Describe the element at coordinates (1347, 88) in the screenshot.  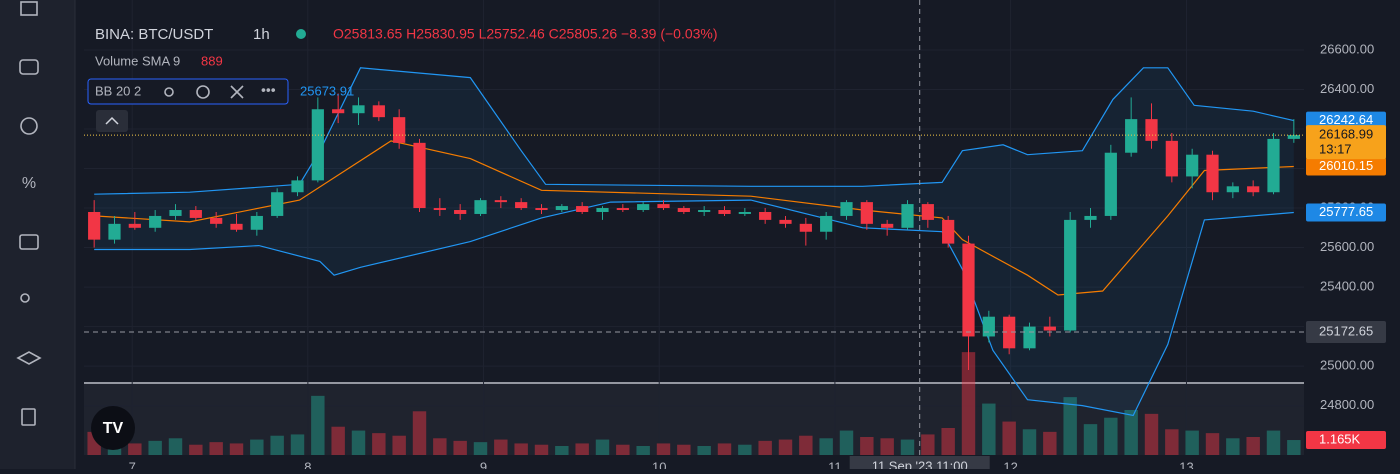
I see `y-tick-label: 26400.00` at that location.